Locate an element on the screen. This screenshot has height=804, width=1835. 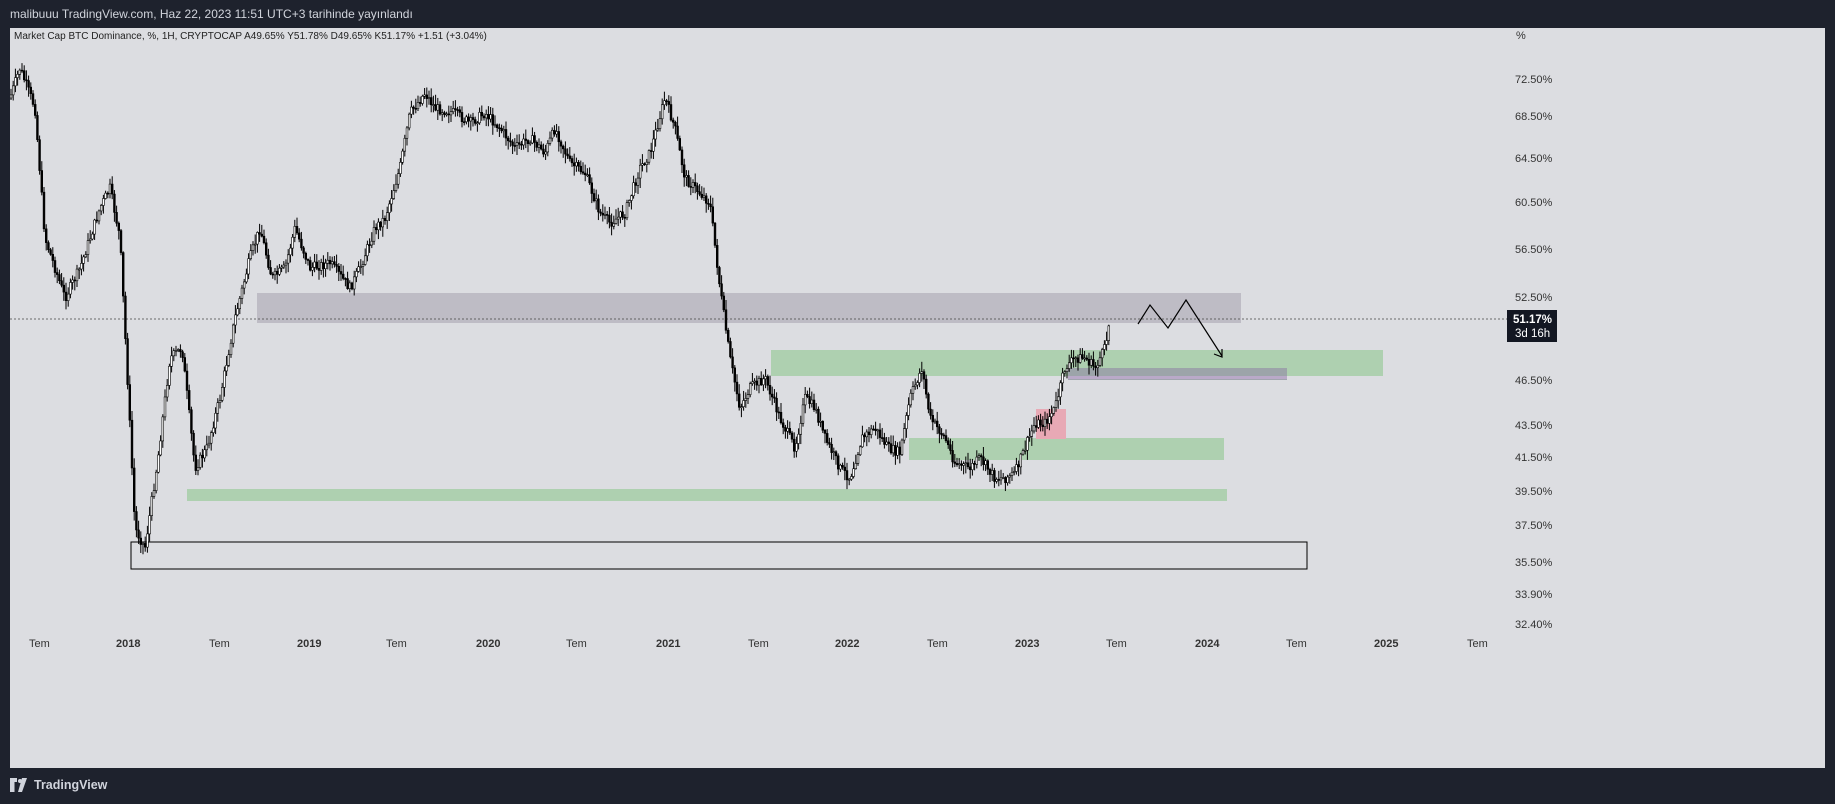
resistance-zone is located at coordinates (749, 308).